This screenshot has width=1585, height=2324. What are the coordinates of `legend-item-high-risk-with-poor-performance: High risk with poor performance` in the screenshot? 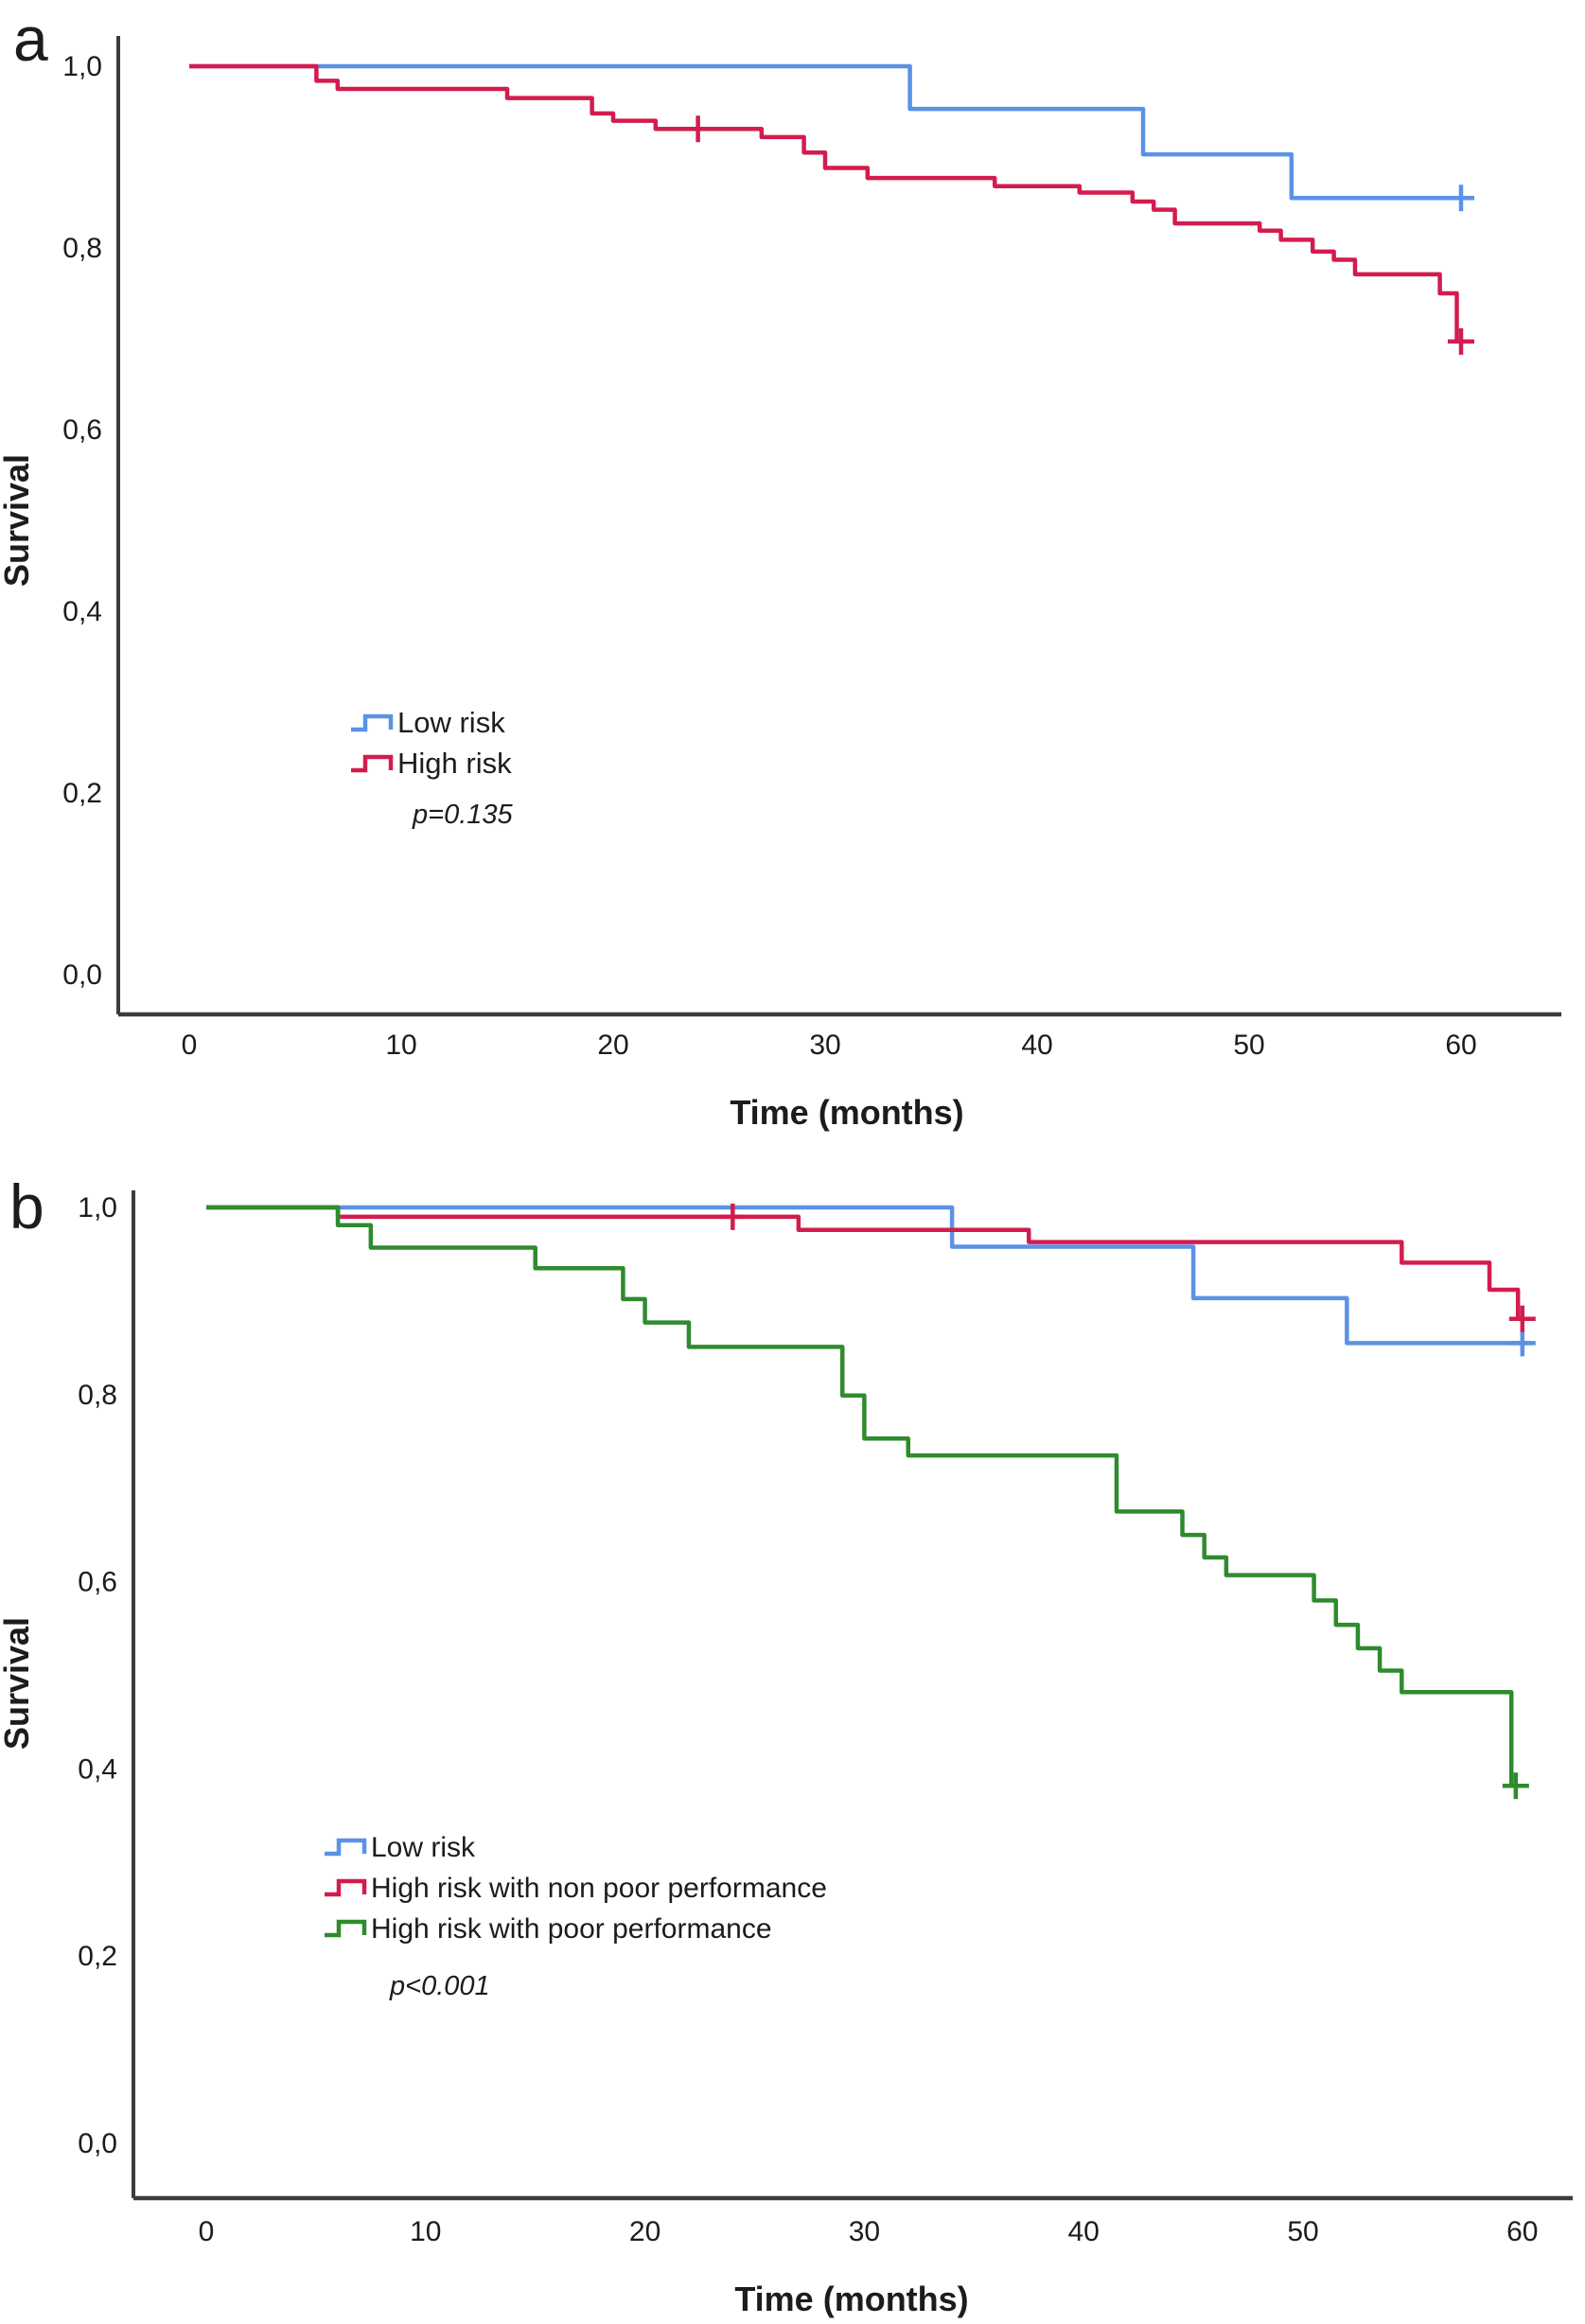 It's located at (549, 1929).